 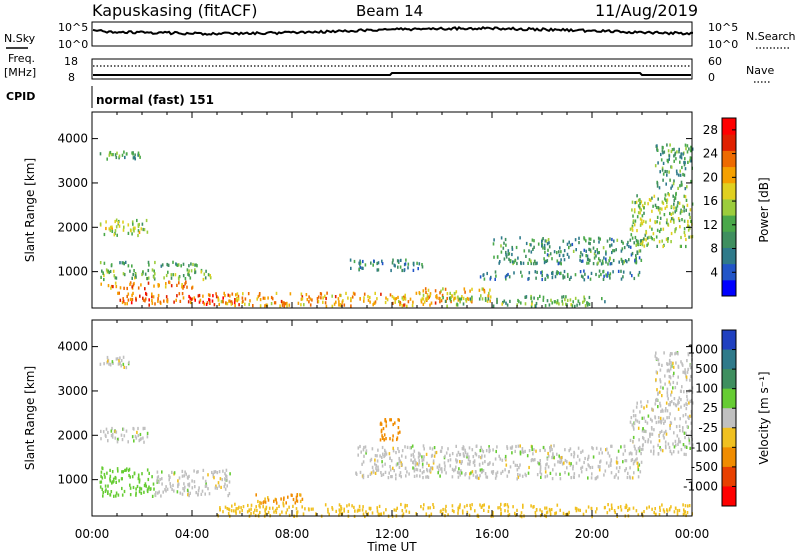 I want to click on velocity-colorbar-swatch, so click(x=729, y=476).